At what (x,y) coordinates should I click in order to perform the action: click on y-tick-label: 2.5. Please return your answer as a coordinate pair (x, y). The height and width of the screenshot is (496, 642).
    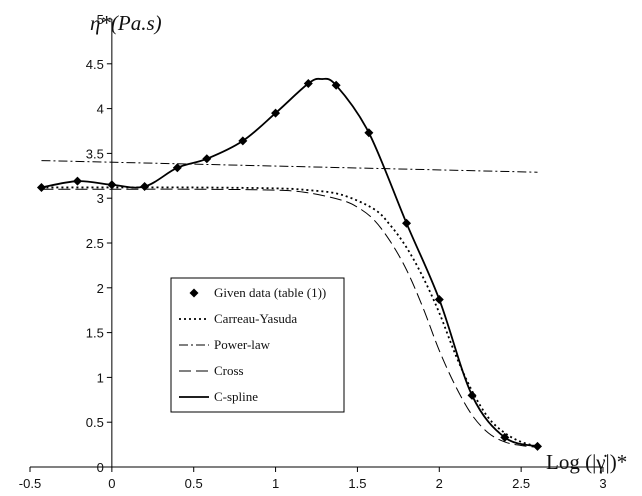
    Looking at the image, I should click on (95, 243).